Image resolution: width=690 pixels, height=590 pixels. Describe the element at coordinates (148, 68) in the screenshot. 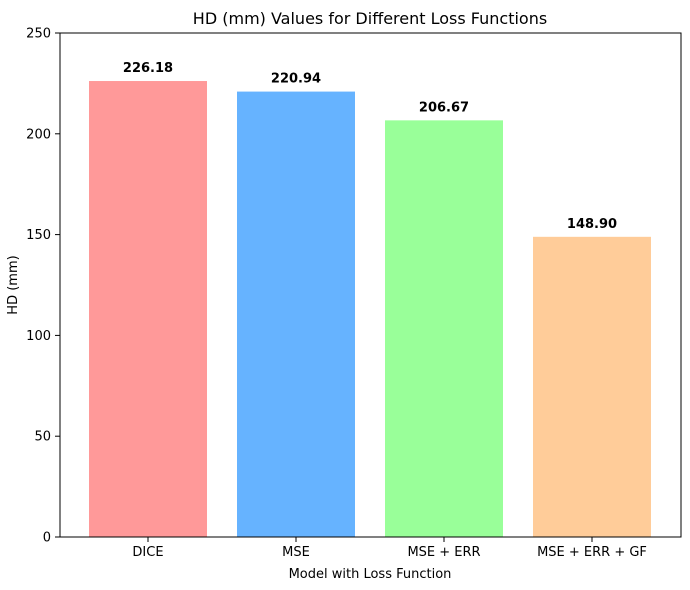

I see `data-label-1: 226.18` at that location.